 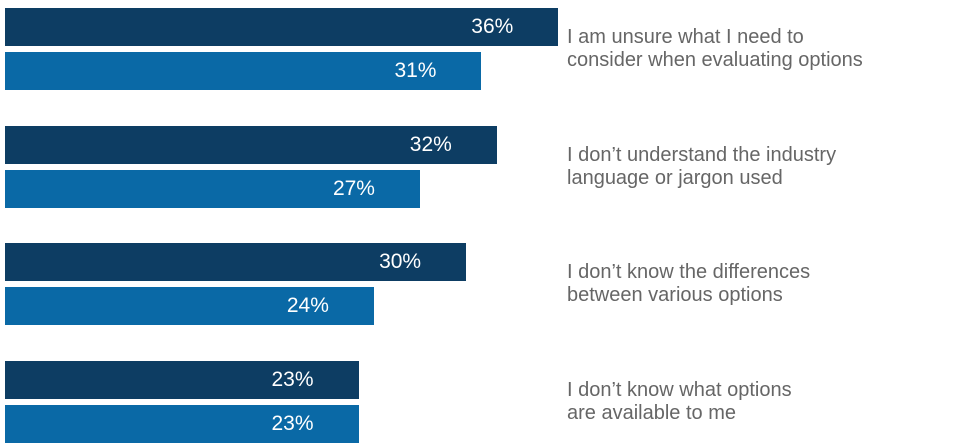 I want to click on bar: 31%, so click(x=243, y=71).